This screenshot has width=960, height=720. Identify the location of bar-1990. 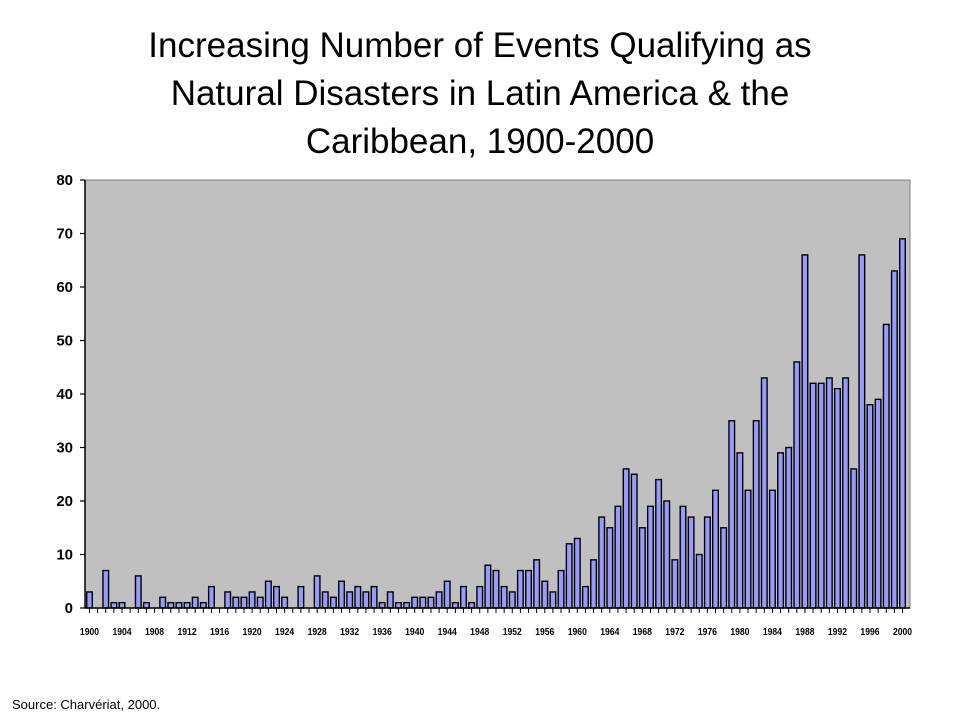
(821, 495).